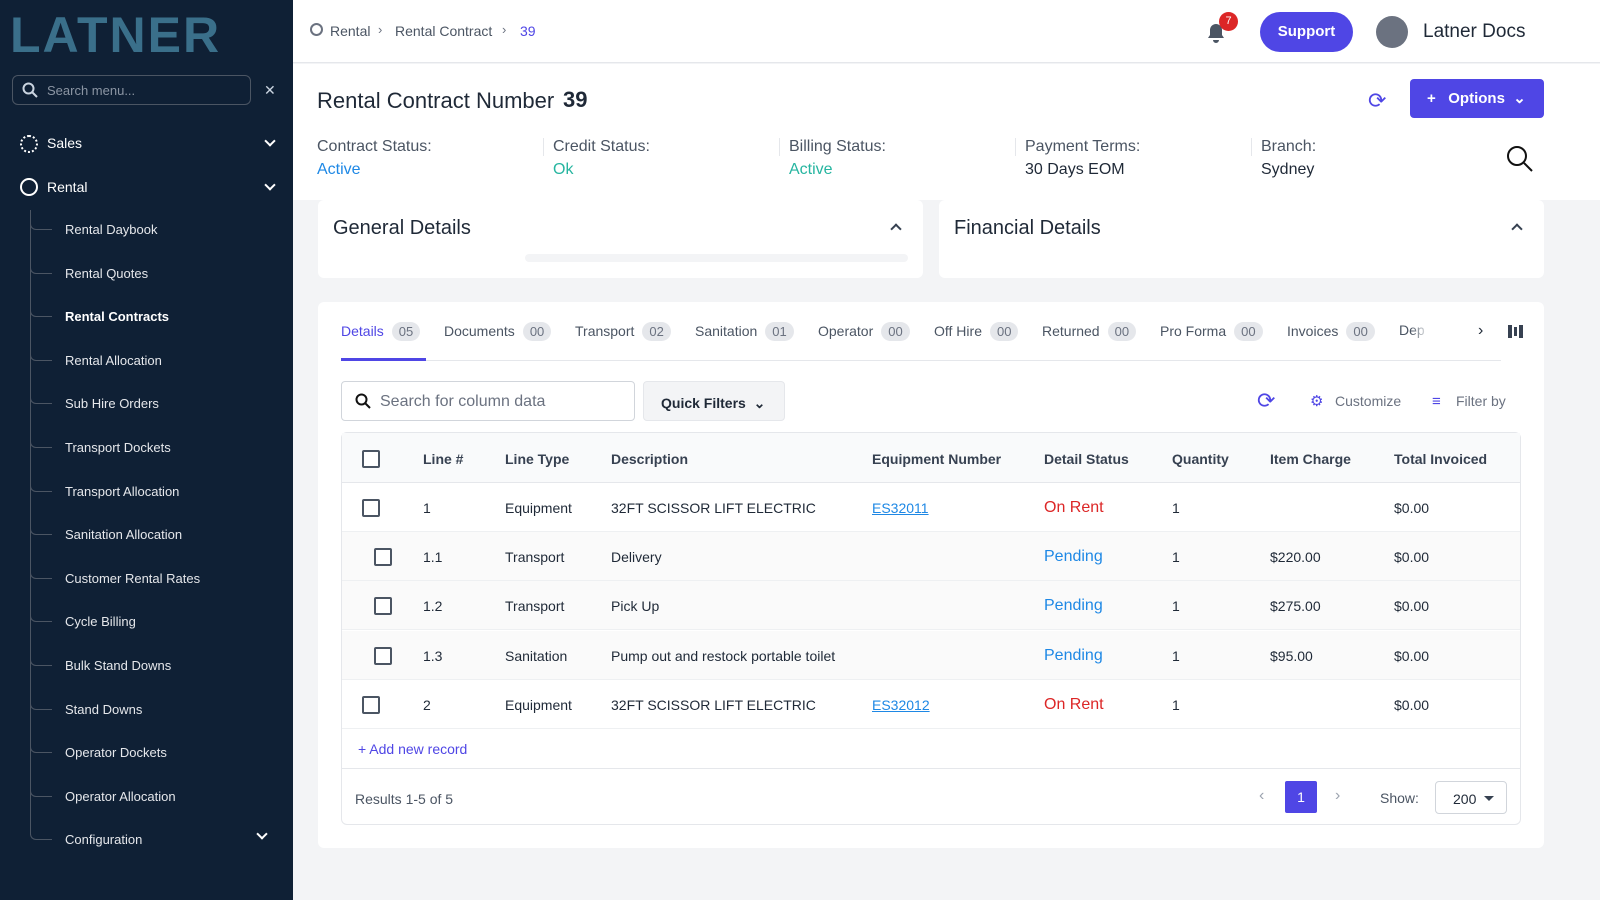 The image size is (1600, 900). I want to click on cell-type: Transport, so click(535, 606).